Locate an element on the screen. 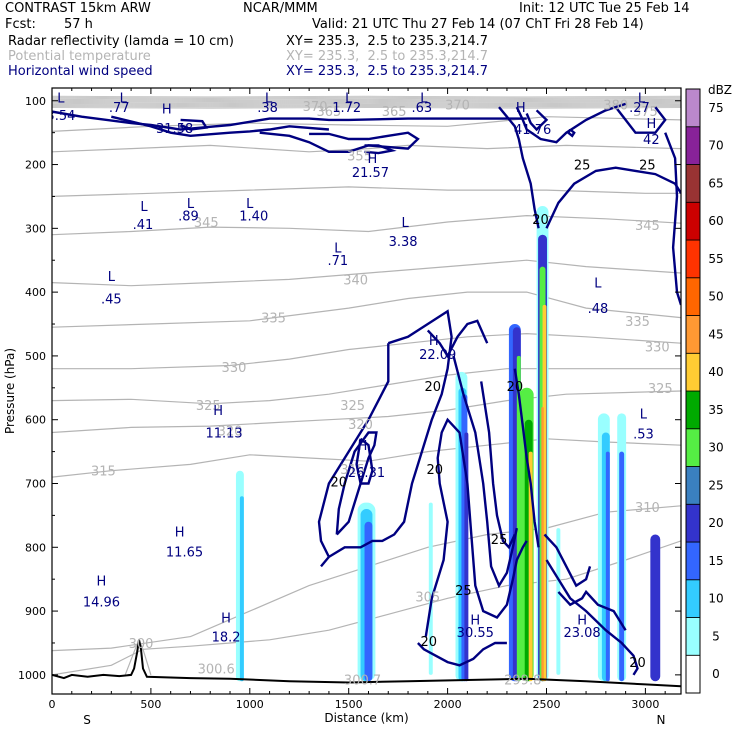 The image size is (740, 740). y-tick-label: 1000 is located at coordinates (32, 675).